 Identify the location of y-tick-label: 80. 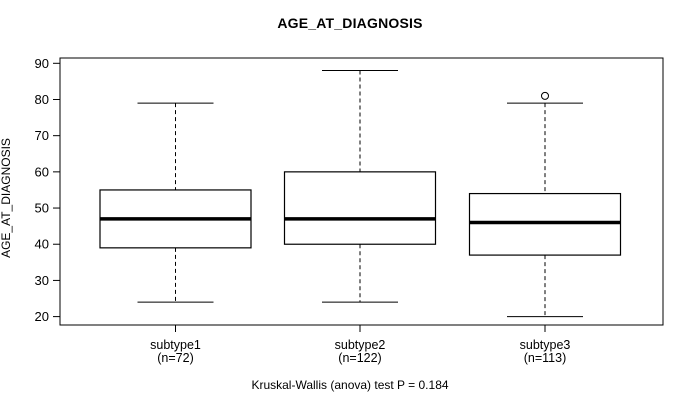
(42, 99).